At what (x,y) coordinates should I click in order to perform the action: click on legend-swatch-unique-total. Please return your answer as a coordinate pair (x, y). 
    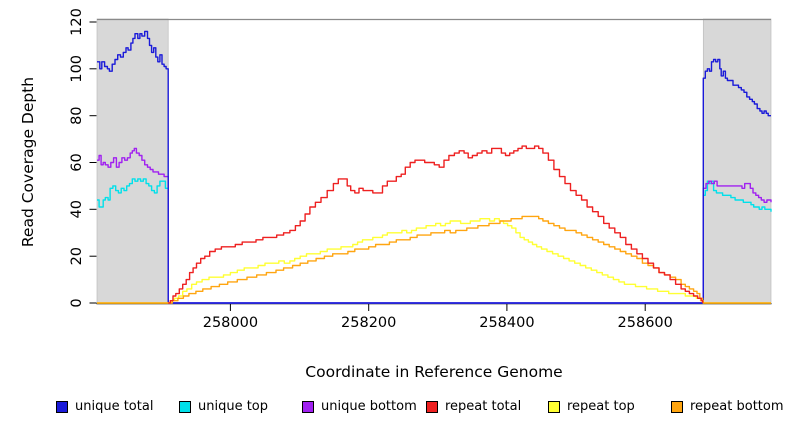
    Looking at the image, I should click on (62, 407).